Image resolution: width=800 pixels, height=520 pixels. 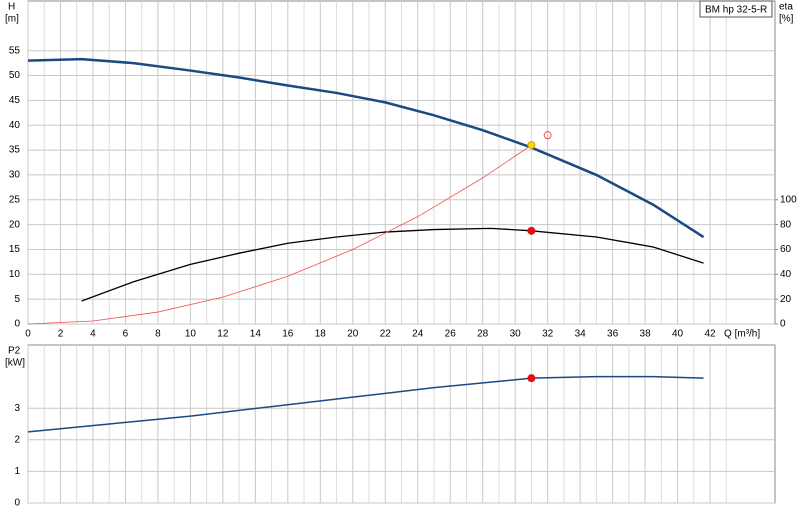 I want to click on y-tick-label: 50, so click(x=15, y=75).